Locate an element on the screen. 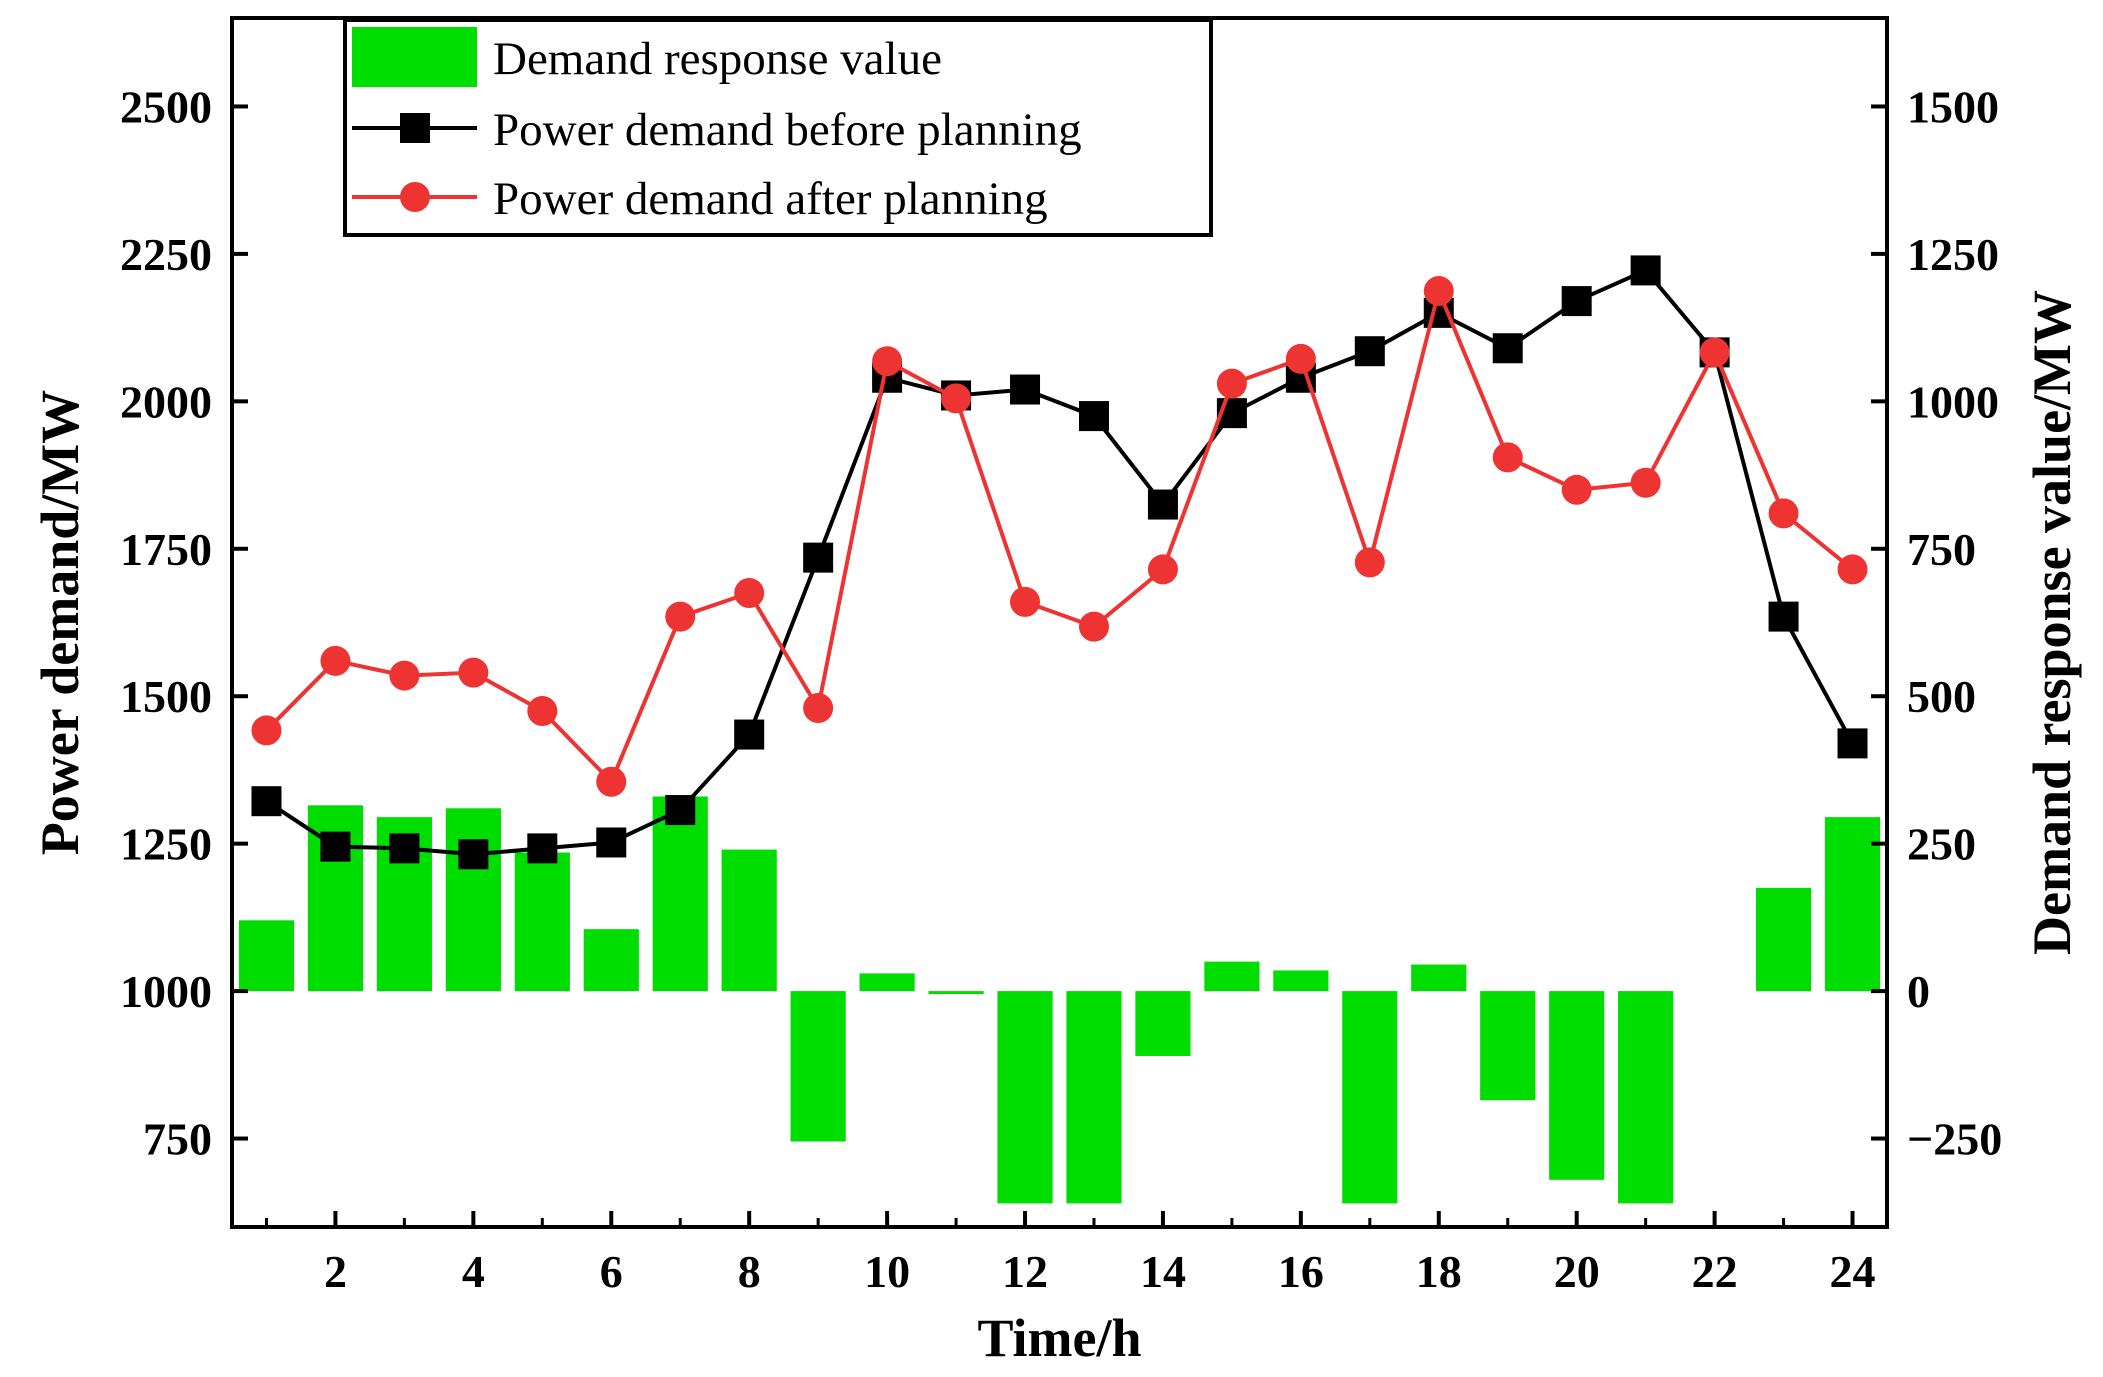  left-y-tick-label-1000: 1000 is located at coordinates (166, 991).